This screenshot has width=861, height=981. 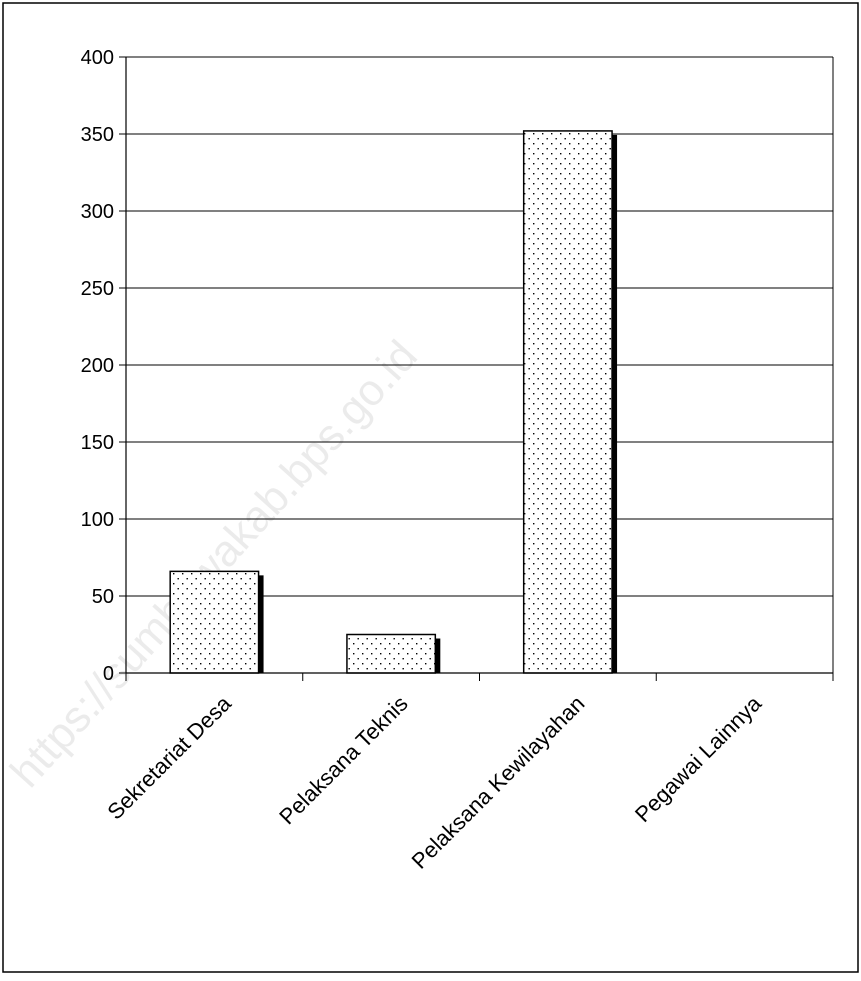 I want to click on y-tick-label: 400, so click(x=97, y=58).